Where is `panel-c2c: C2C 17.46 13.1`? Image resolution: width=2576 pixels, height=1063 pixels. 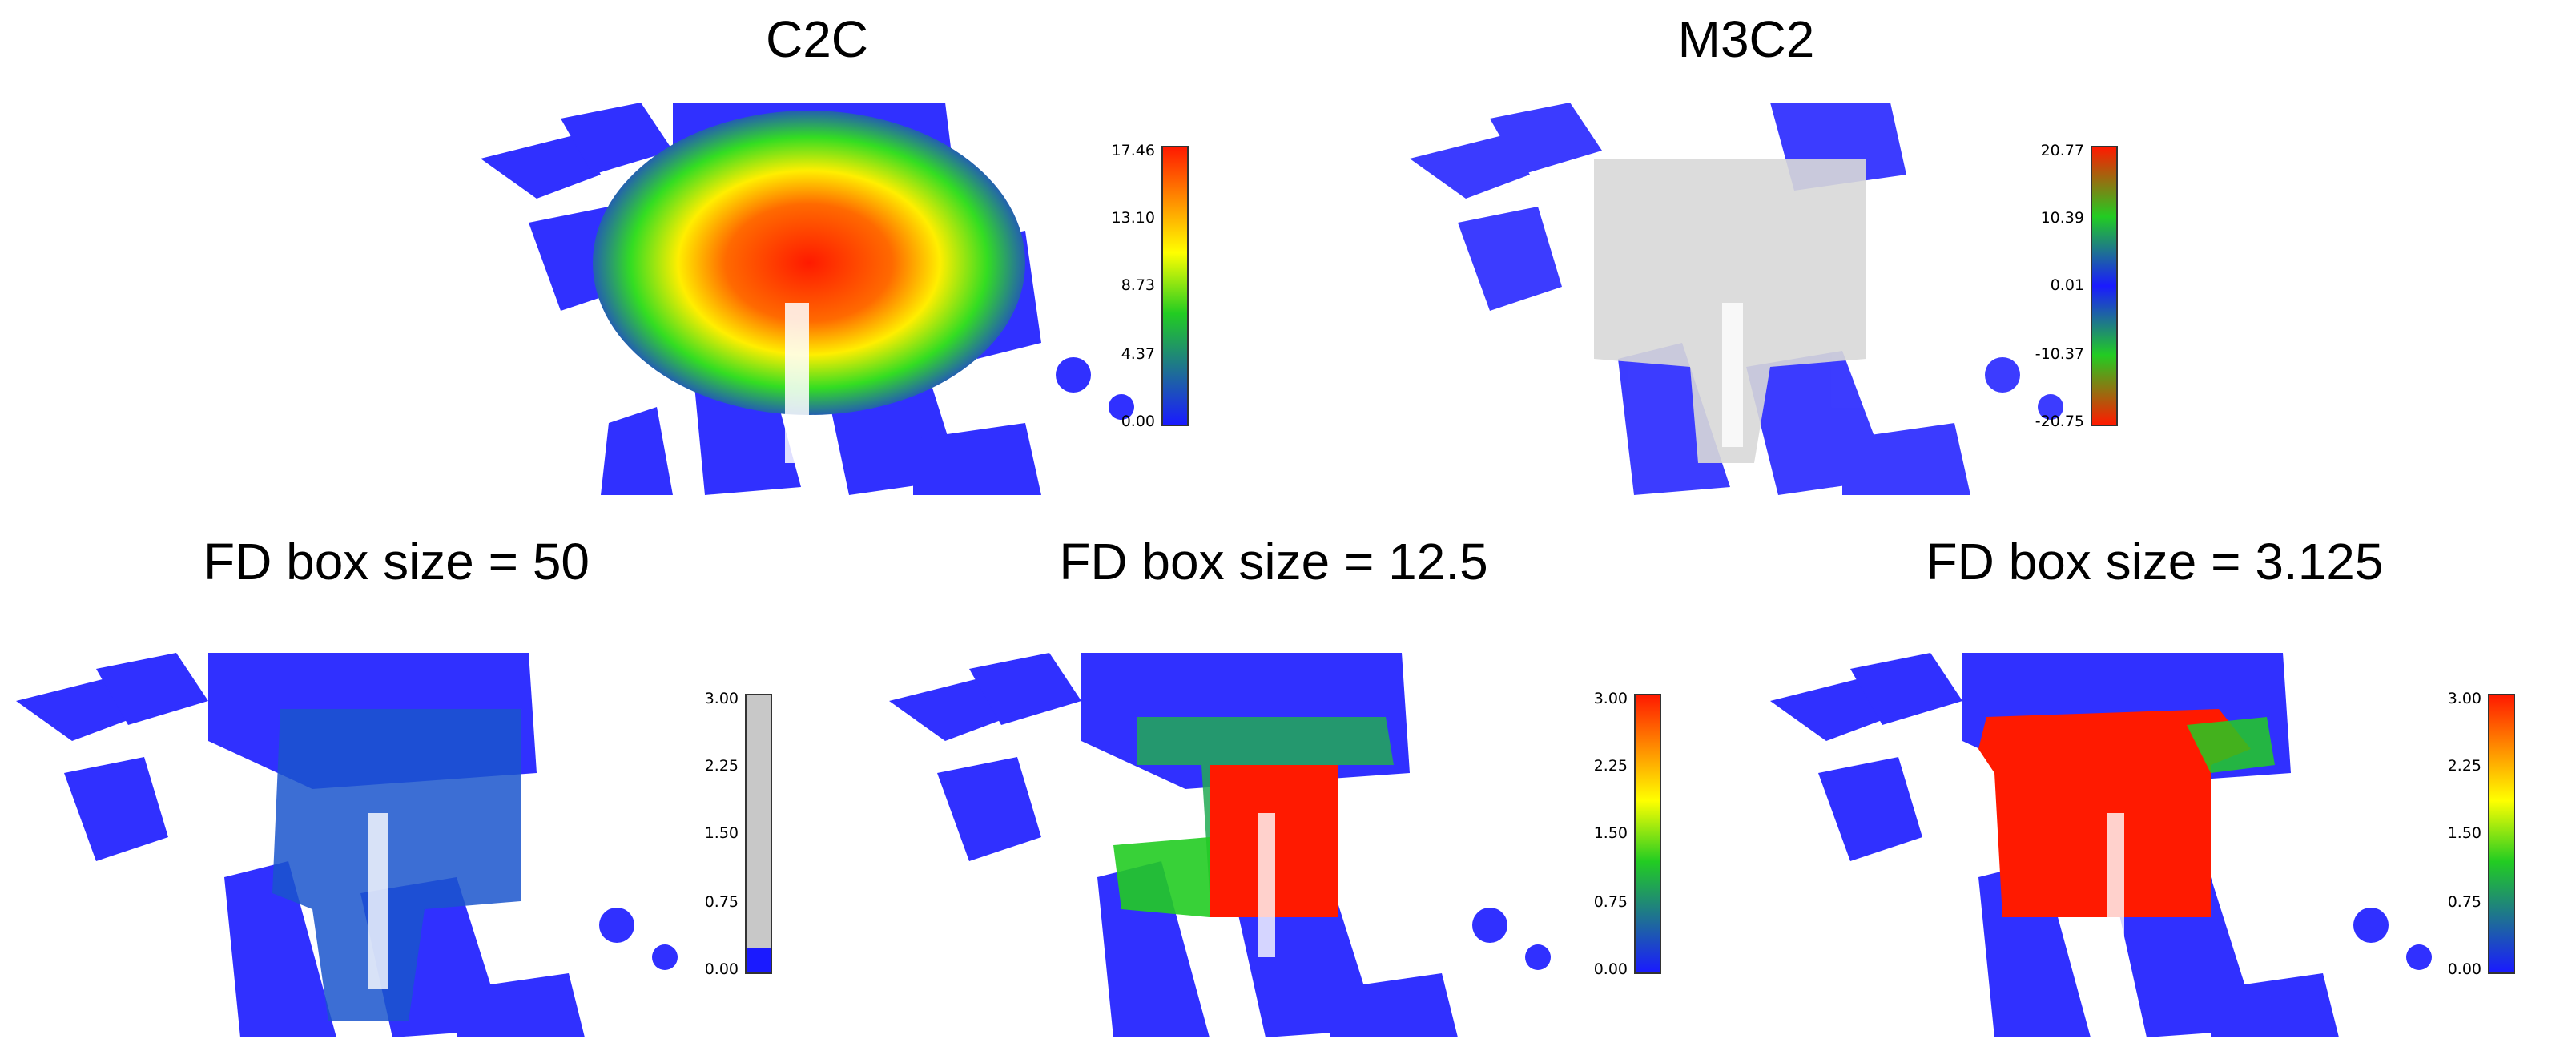
panel-c2c: C2C 17.46 13.1 is located at coordinates (865, 249).